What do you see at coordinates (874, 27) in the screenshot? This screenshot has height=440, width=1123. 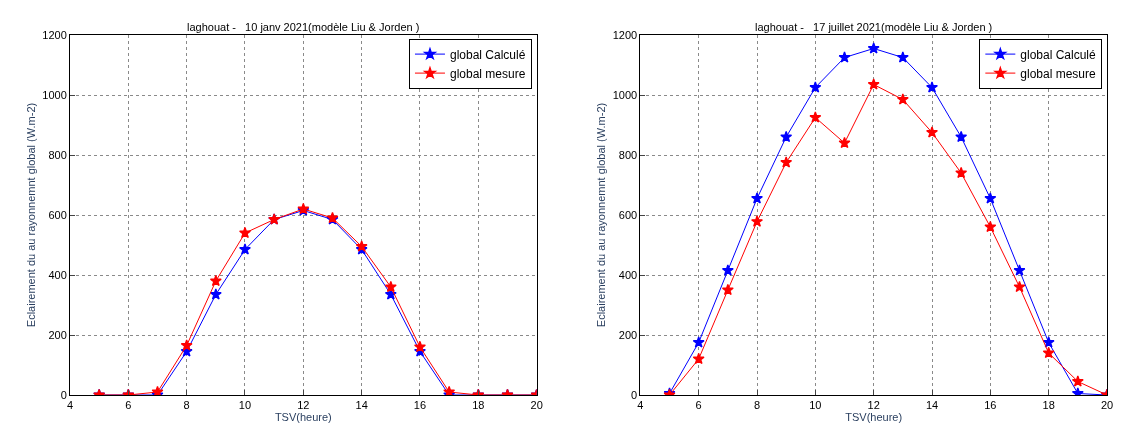 I see `chart-title: laghouat - 17 juillet 2021(modèle Liu & Jorden )` at bounding box center [874, 27].